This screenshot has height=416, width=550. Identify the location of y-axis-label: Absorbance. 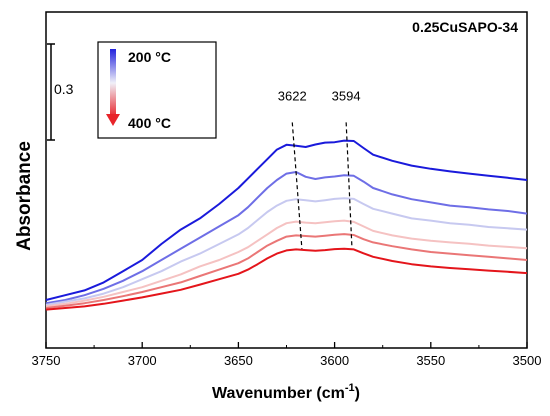
(24, 196).